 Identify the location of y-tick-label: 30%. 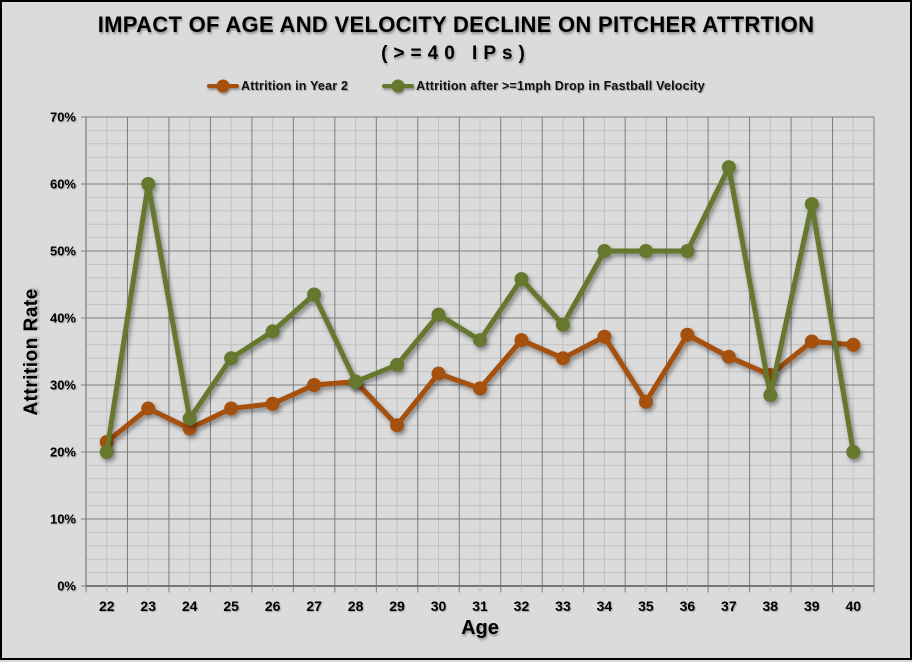
(63, 385).